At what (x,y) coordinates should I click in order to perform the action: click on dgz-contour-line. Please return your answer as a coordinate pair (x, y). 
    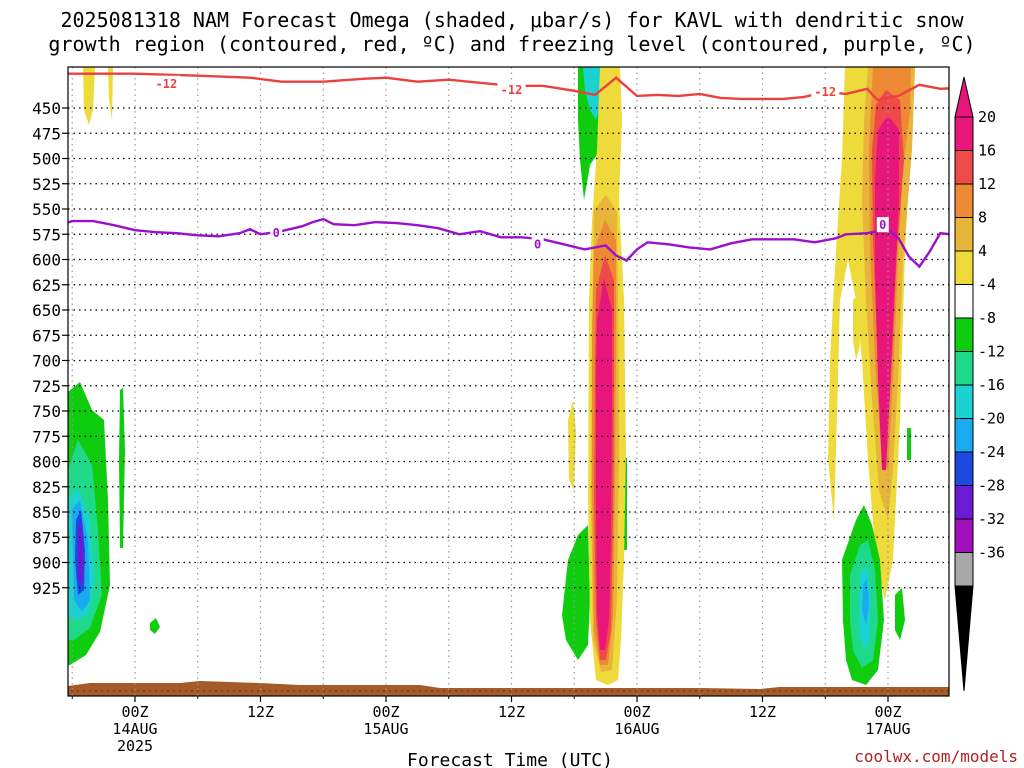
    Looking at the image, I should click on (508, 87).